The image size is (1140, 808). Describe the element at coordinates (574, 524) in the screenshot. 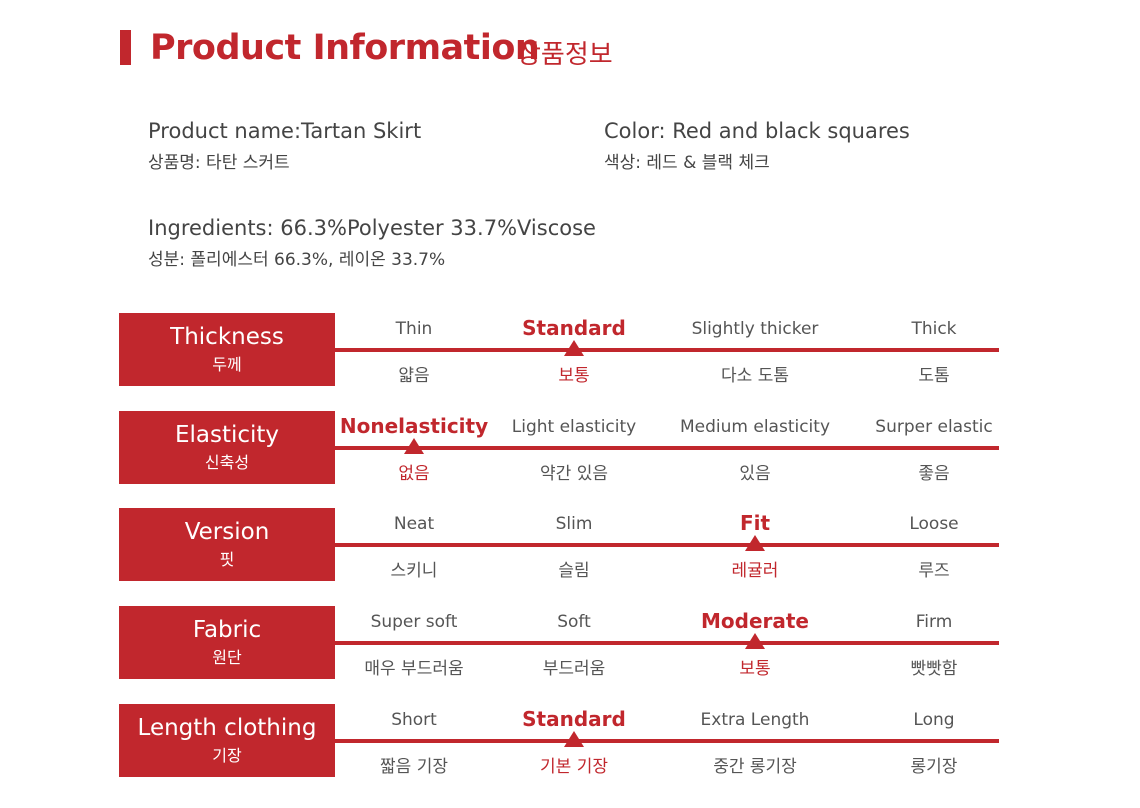

I see `scale-option: Slim` at that location.